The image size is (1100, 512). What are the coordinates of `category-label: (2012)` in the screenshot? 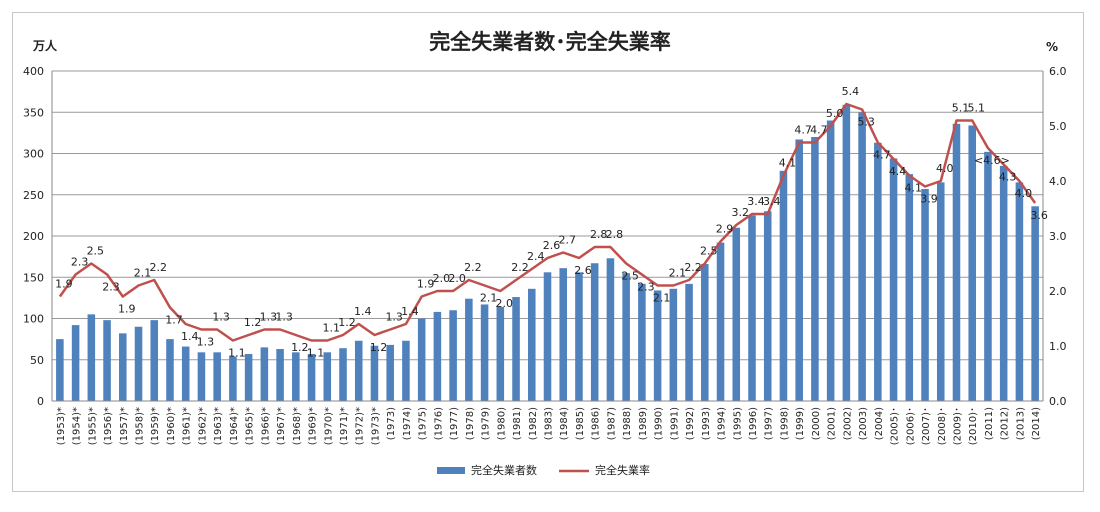 It's located at (1005, 423).